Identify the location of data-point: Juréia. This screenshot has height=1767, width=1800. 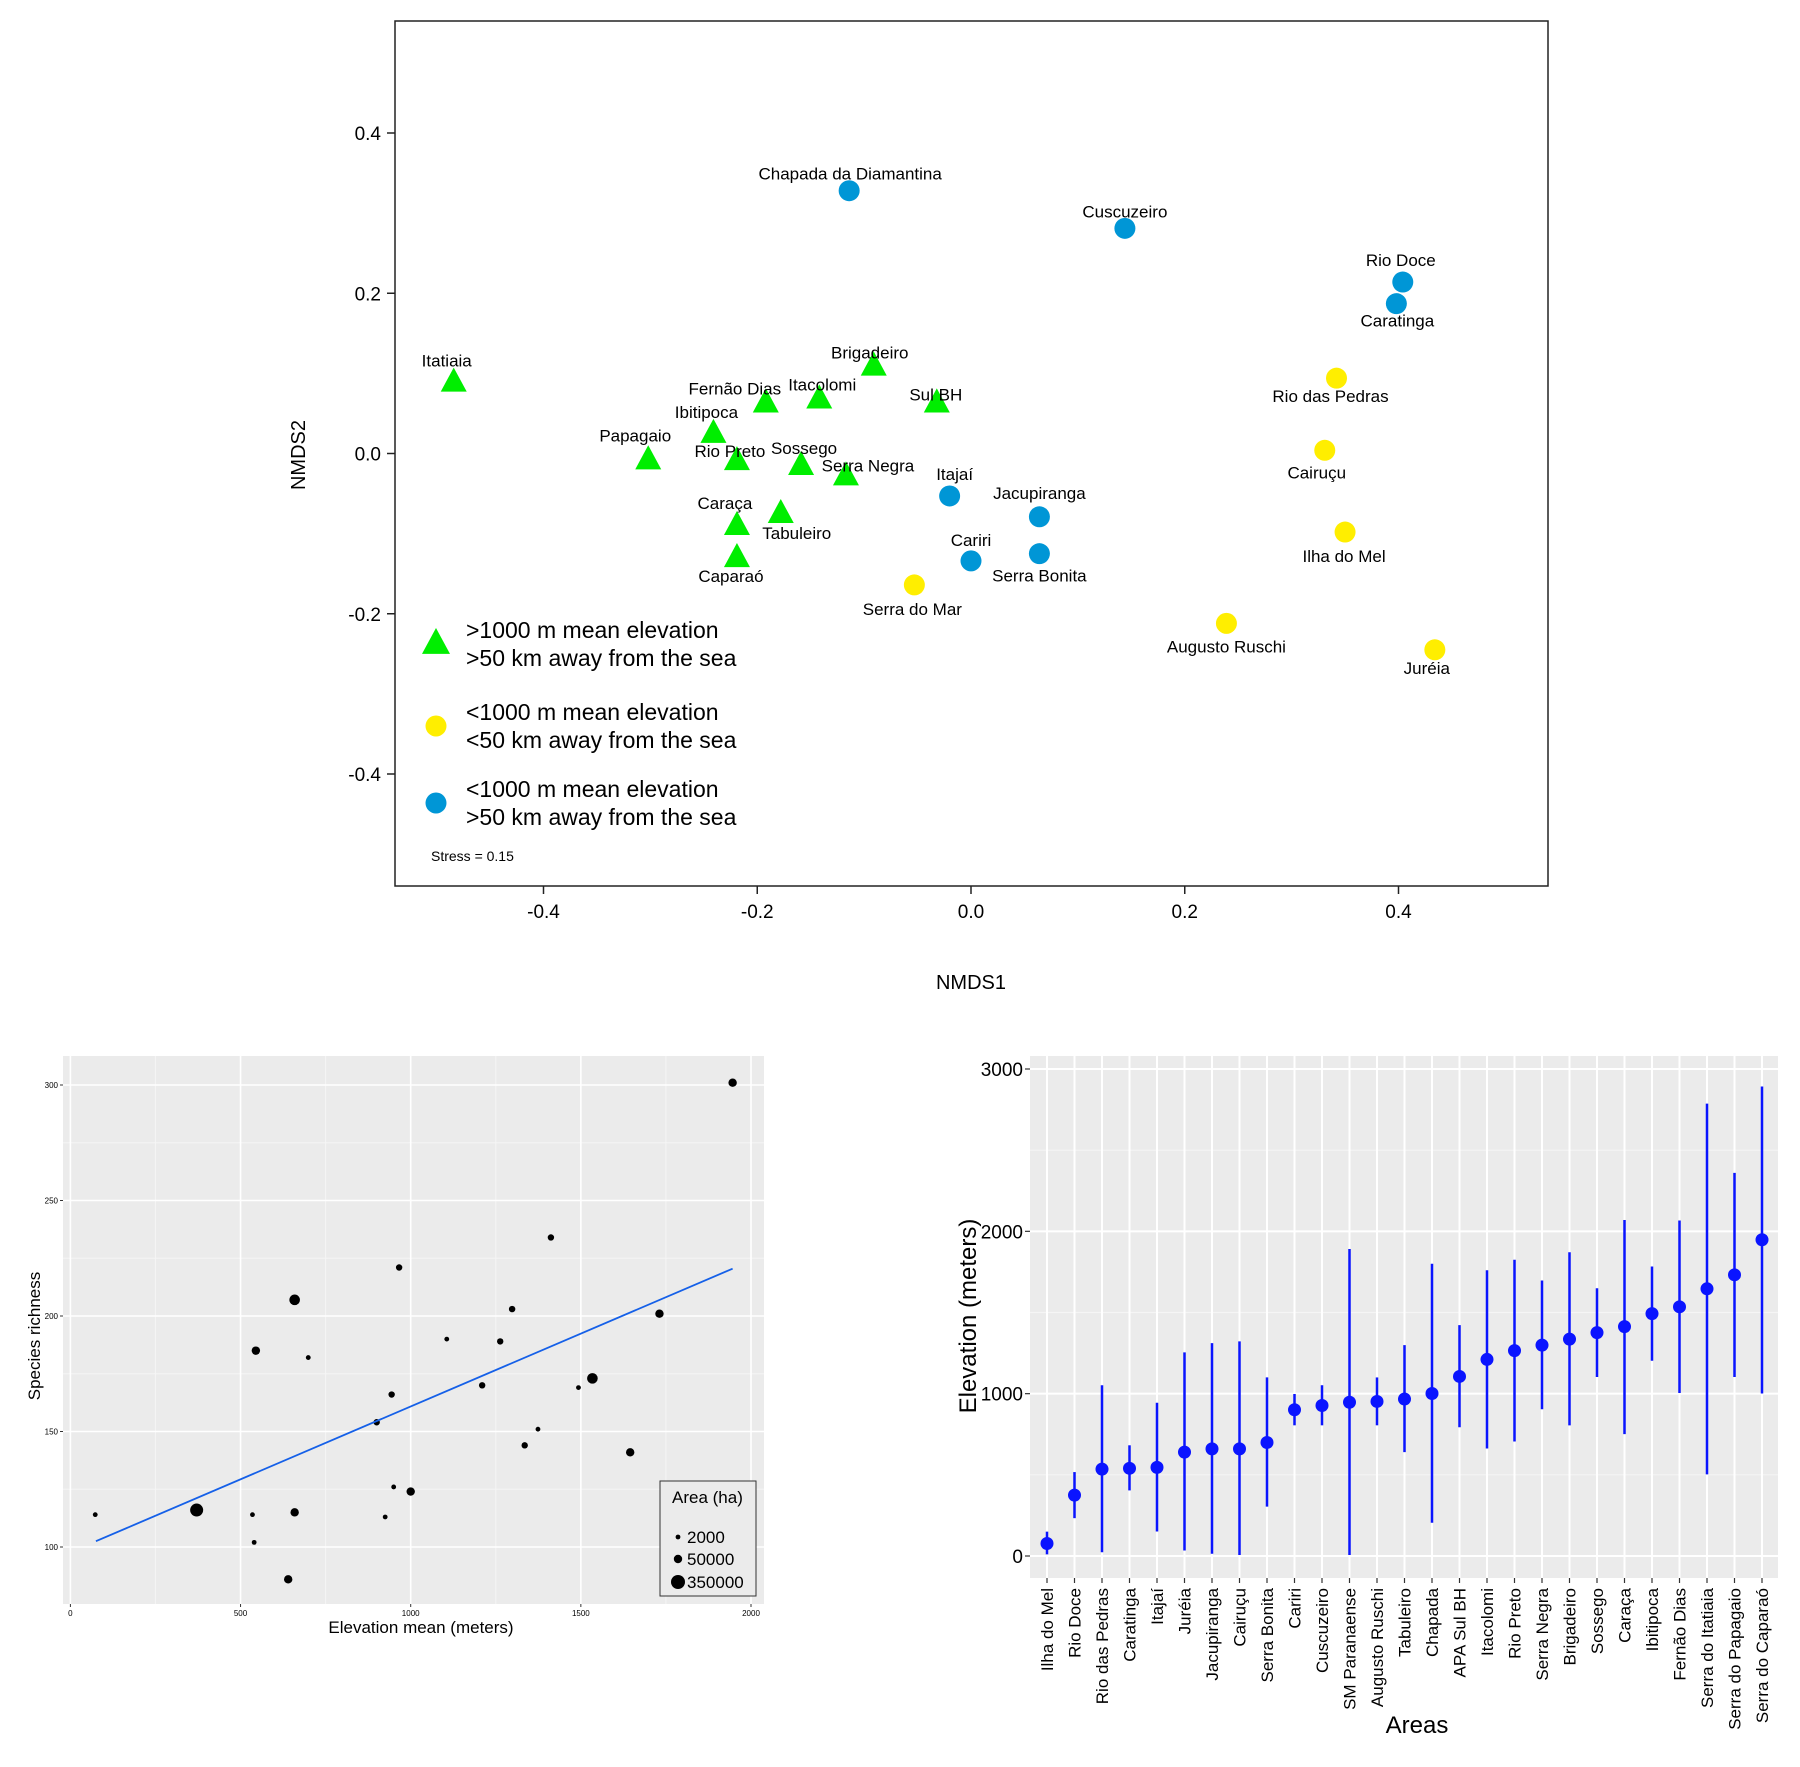
(1427, 658).